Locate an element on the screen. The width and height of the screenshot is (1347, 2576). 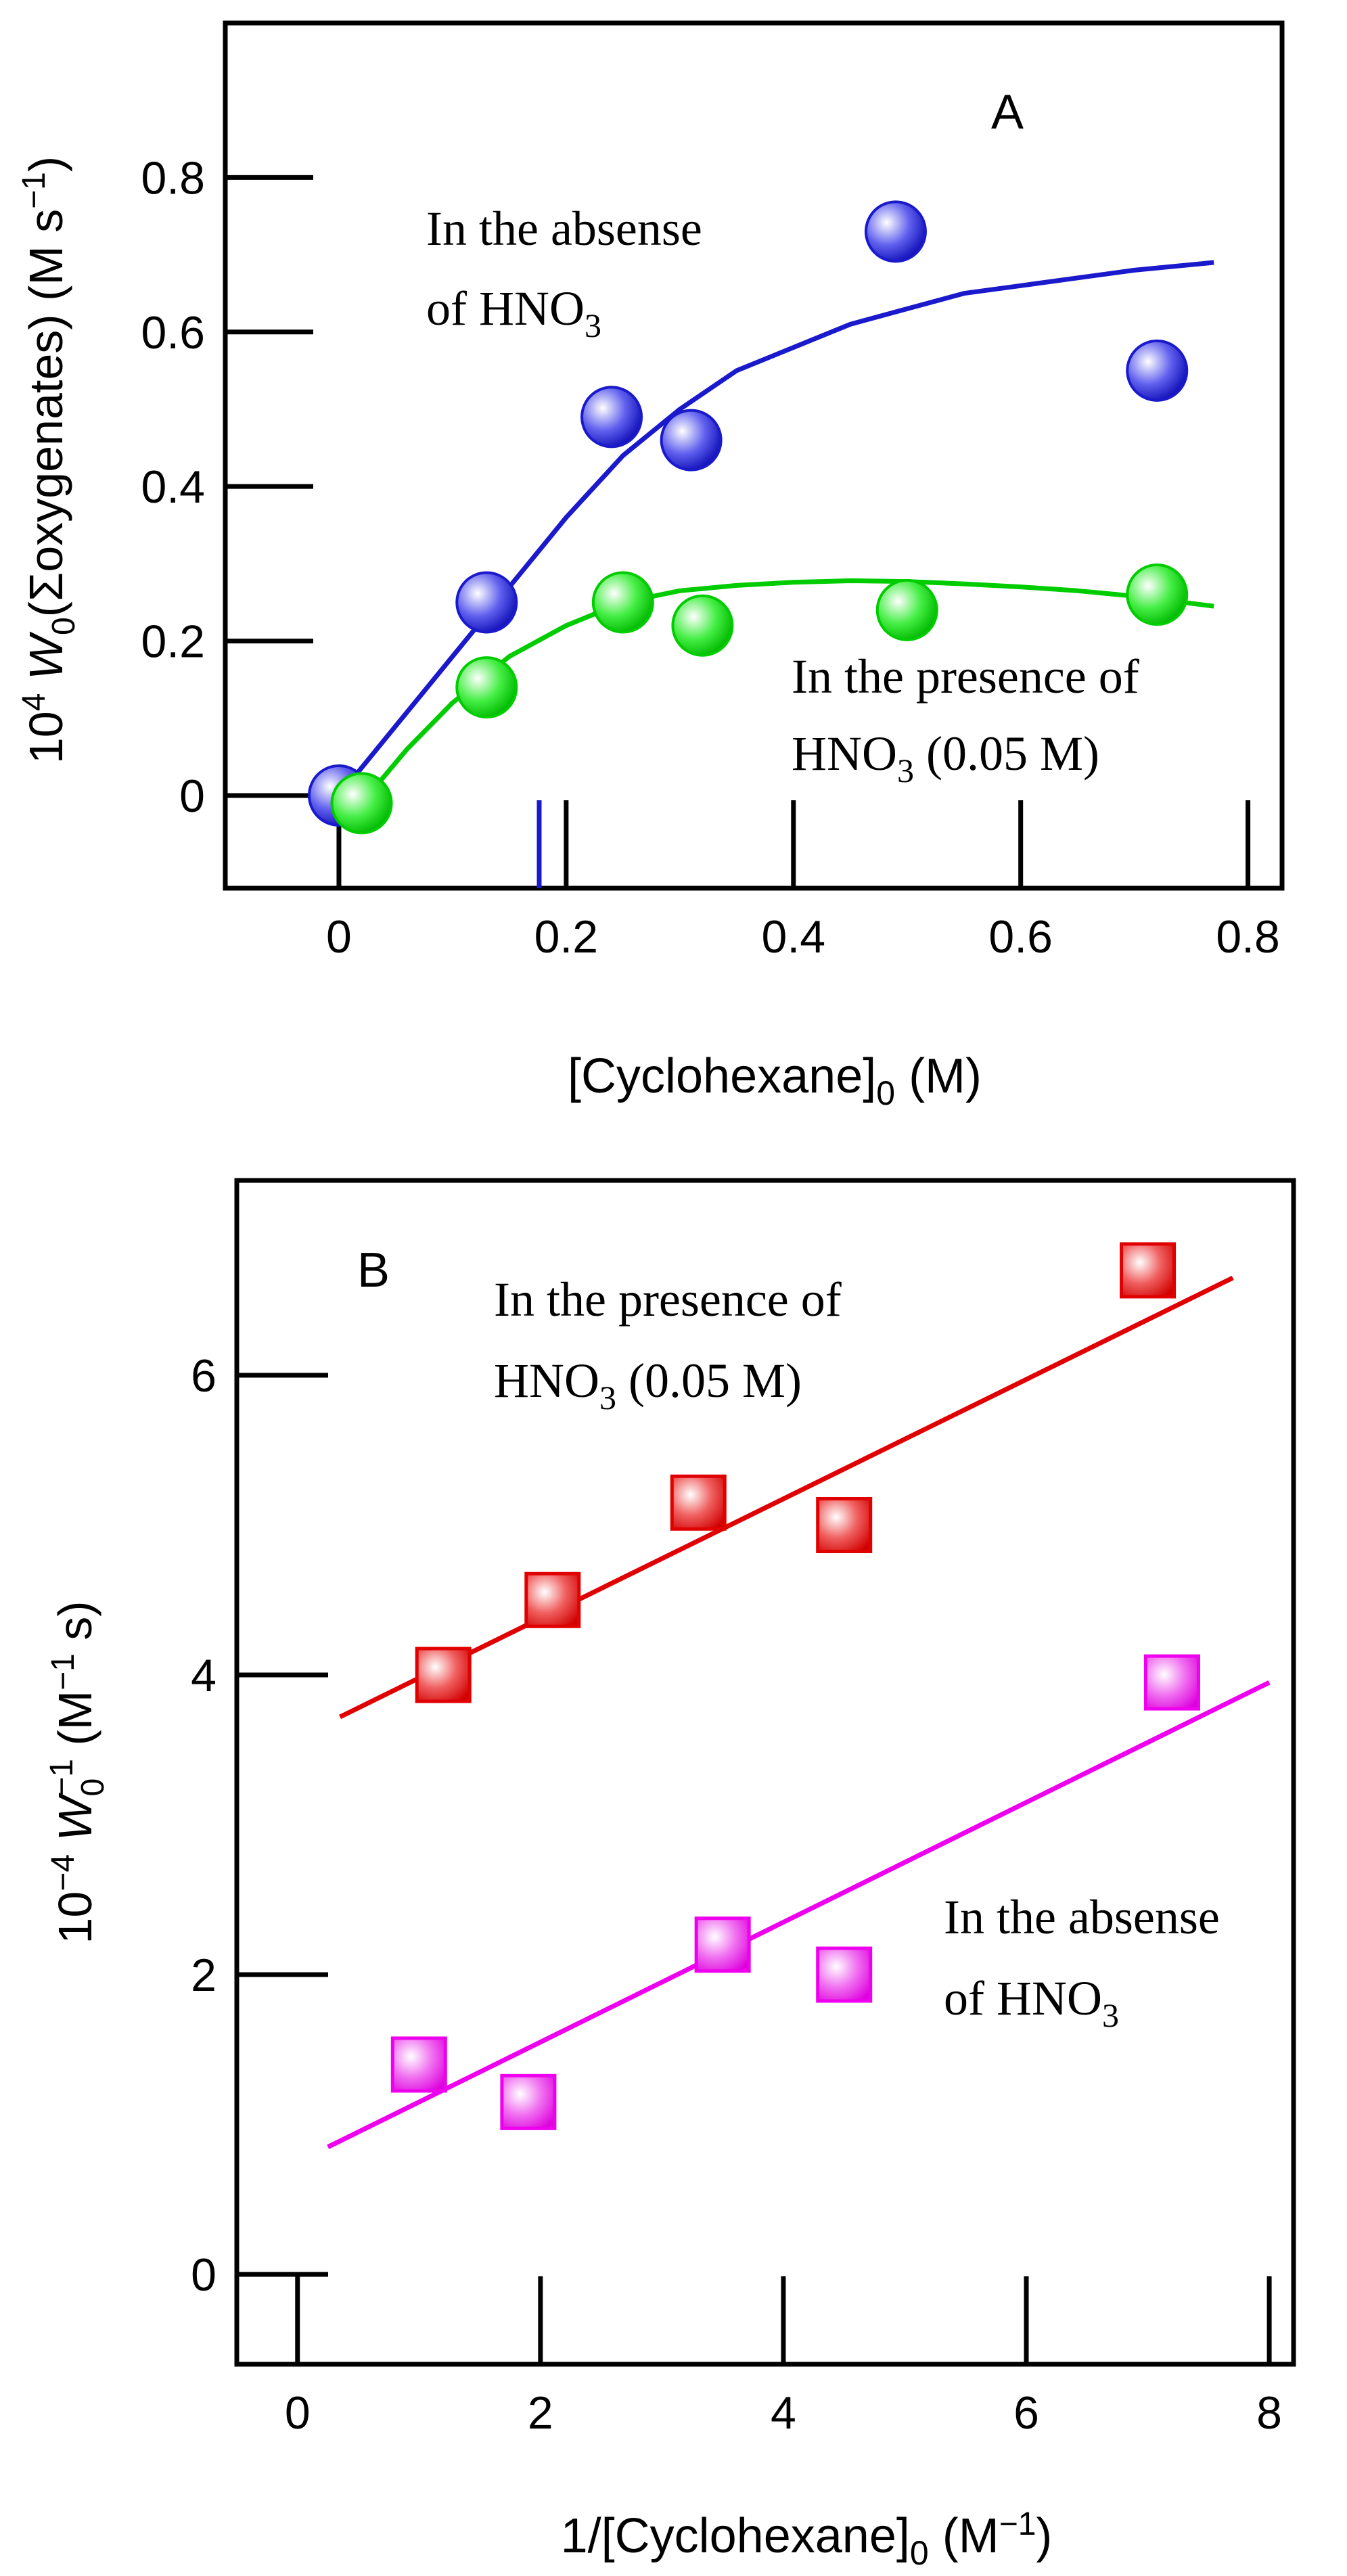
panel-a-fit-lines is located at coordinates (775, 532).